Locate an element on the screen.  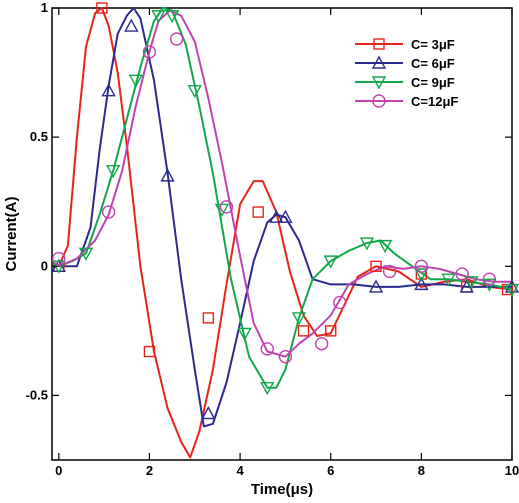
y-tick-label: 1 is located at coordinates (44, 7).